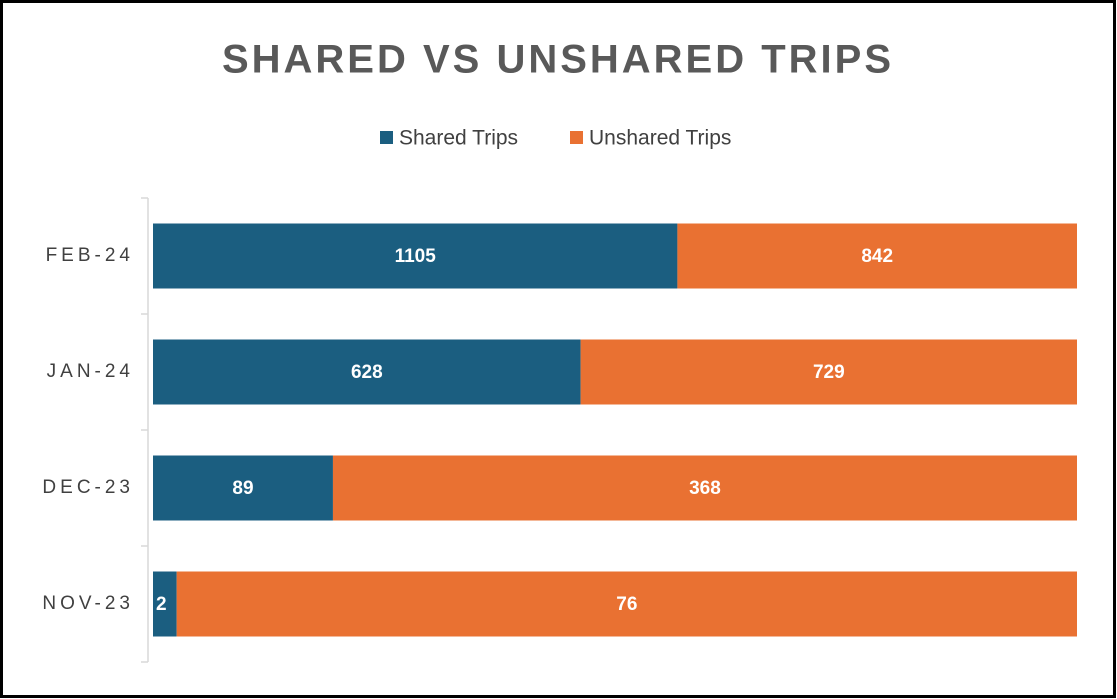 The image size is (1117, 699). I want to click on data-label: 1105, so click(416, 256).